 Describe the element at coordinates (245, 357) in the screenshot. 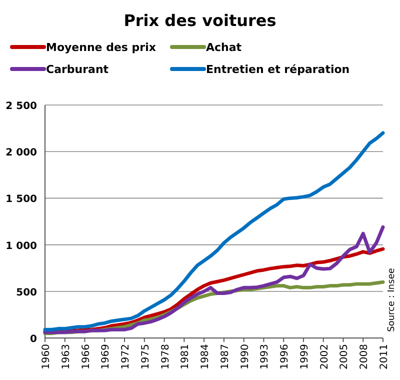

I see `x-tick-label: 1990` at that location.